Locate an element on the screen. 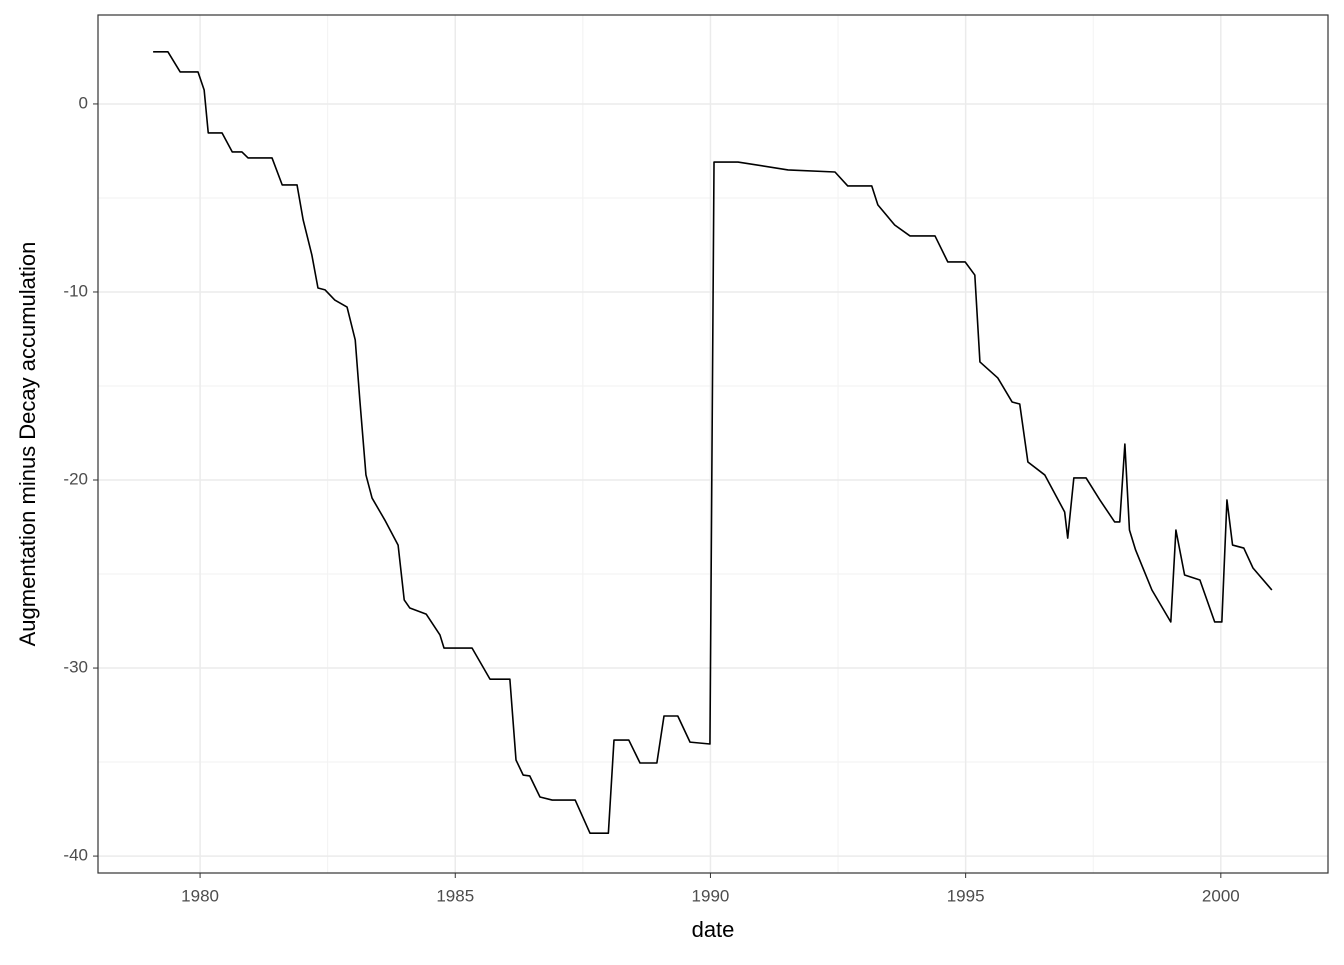 Image resolution: width=1344 pixels, height=965 pixels. y-tick-label: 0 is located at coordinates (83, 102).